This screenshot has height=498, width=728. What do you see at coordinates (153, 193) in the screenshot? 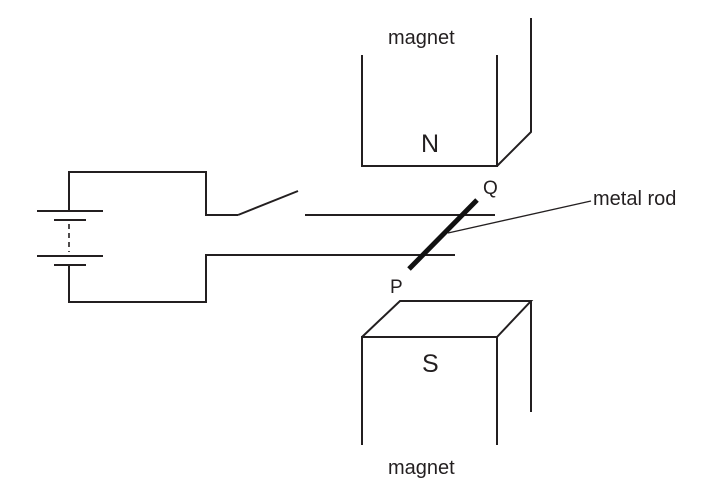
I see `wire-top-left` at bounding box center [153, 193].